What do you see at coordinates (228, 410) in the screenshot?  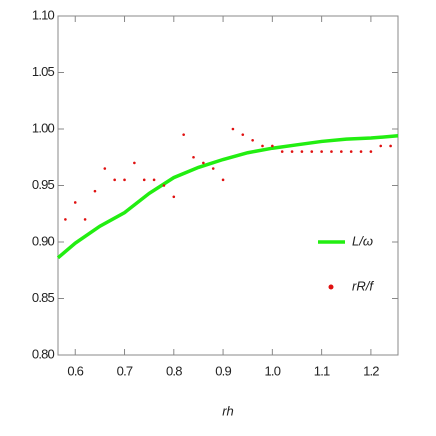 I see `x-axis-label: rh` at bounding box center [228, 410].